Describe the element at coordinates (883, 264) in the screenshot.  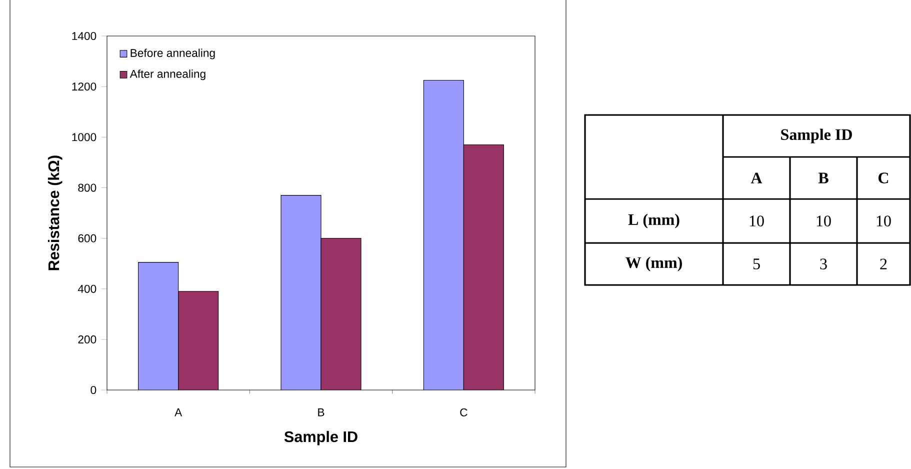
I see `data-label: 2` at that location.